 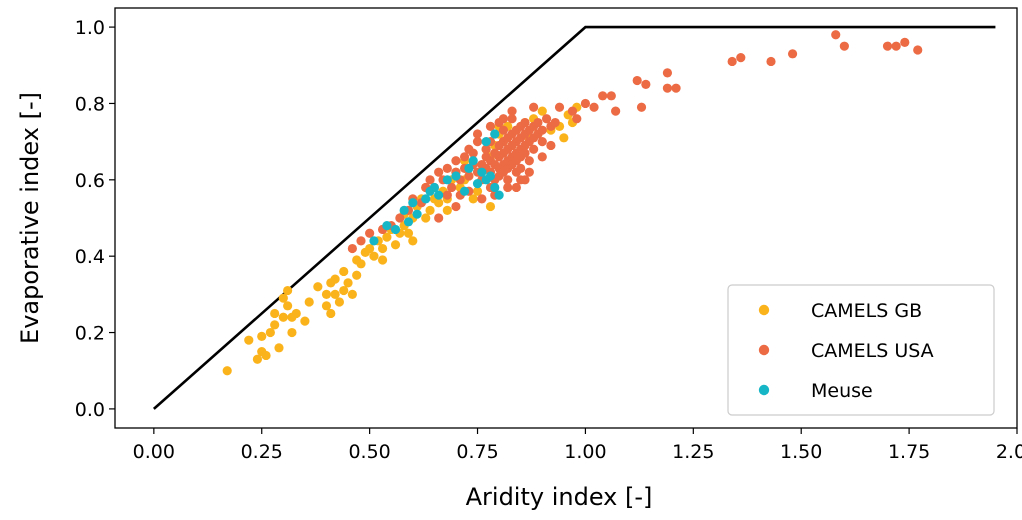 I want to click on y-axis-label: Evaporative index [-], so click(x=30, y=218).